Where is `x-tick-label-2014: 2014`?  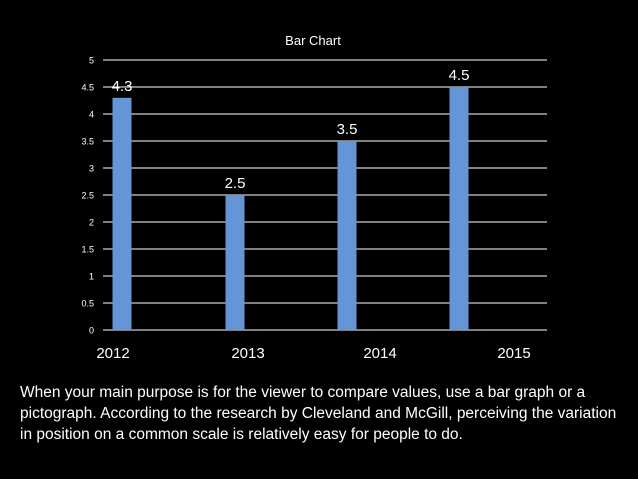
x-tick-label-2014: 2014 is located at coordinates (379, 353).